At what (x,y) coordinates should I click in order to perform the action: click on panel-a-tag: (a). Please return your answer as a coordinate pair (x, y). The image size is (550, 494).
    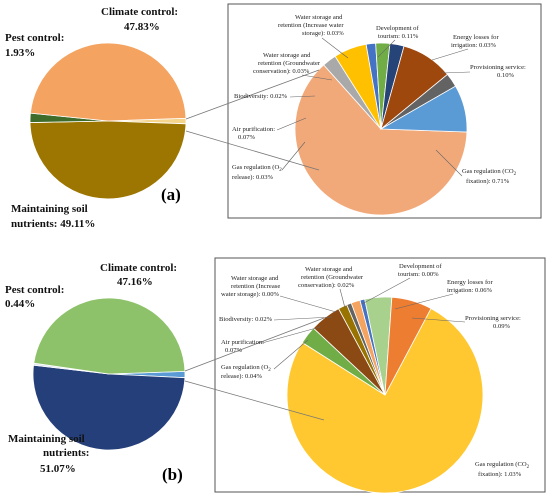
    Looking at the image, I should click on (171, 194).